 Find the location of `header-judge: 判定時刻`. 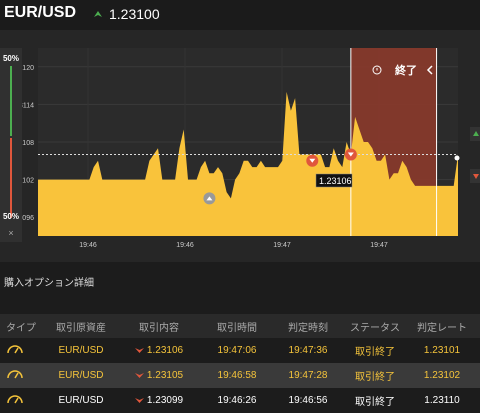

header-judge: 判定時刻 is located at coordinates (308, 328).